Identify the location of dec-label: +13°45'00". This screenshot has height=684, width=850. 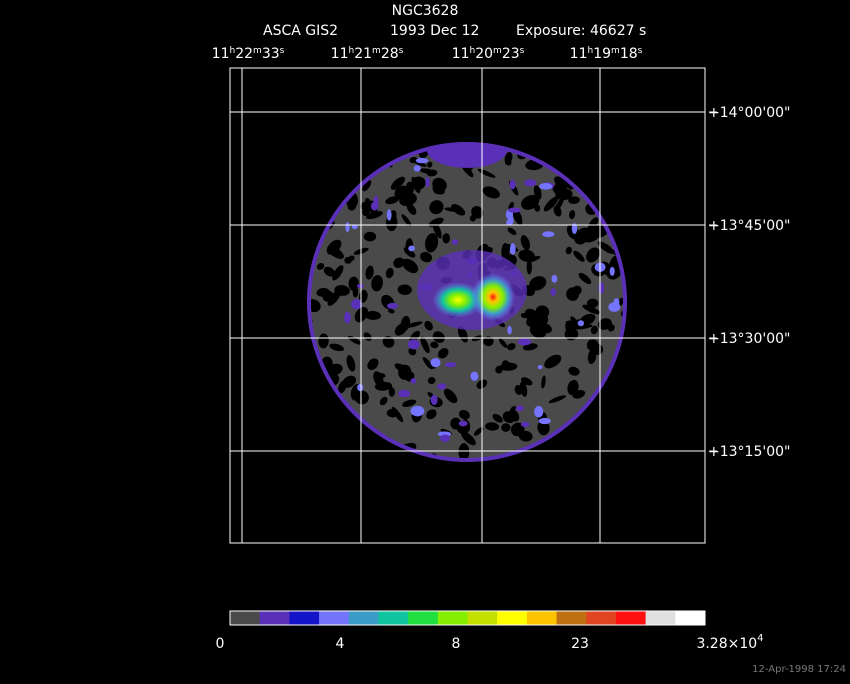
(749, 226).